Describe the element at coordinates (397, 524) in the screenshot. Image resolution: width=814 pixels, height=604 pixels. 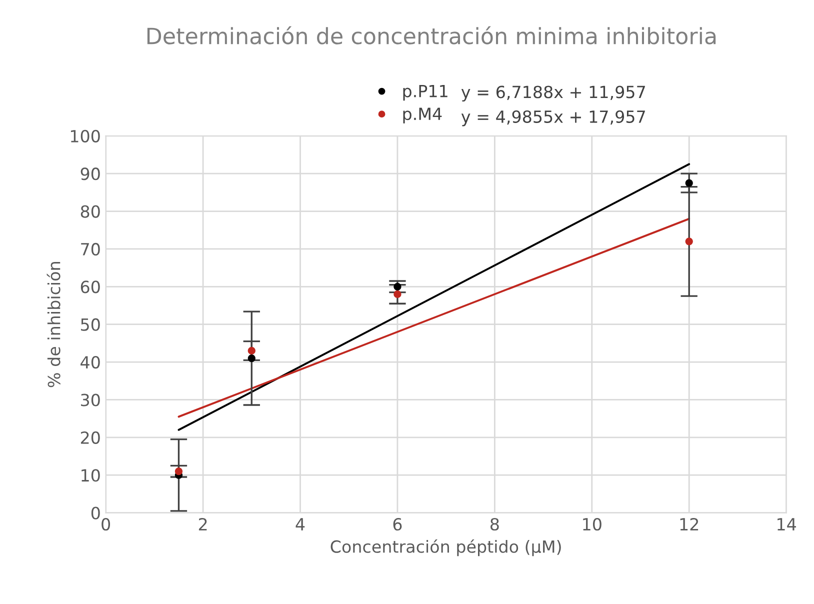
I see `x-tick-label: 6` at that location.